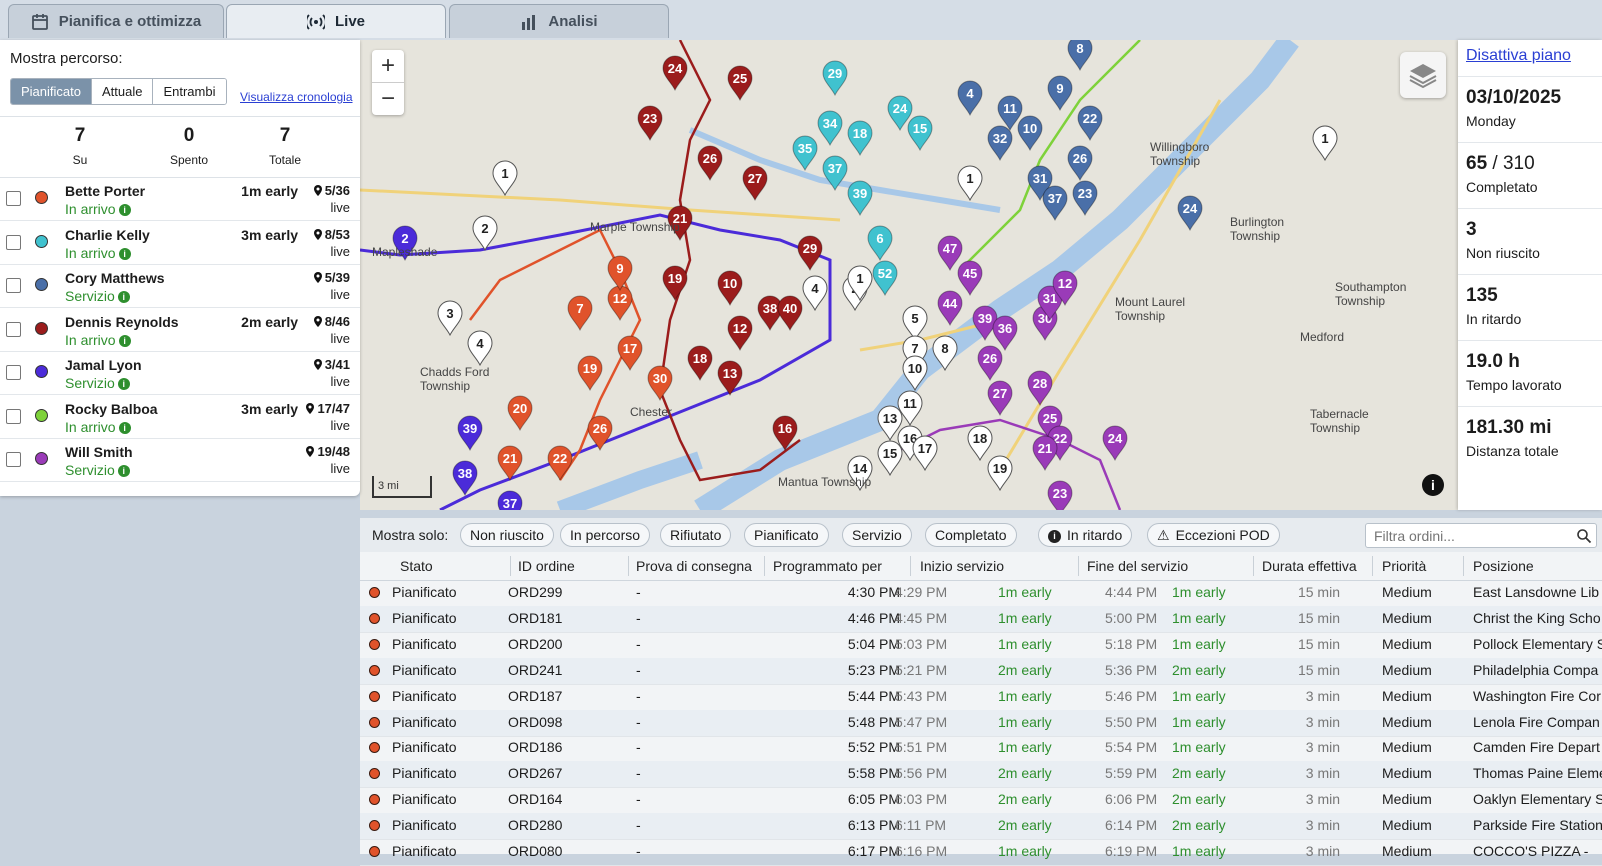  What do you see at coordinates (189, 91) in the screenshot?
I see `route-mode-both: Entrambi` at bounding box center [189, 91].